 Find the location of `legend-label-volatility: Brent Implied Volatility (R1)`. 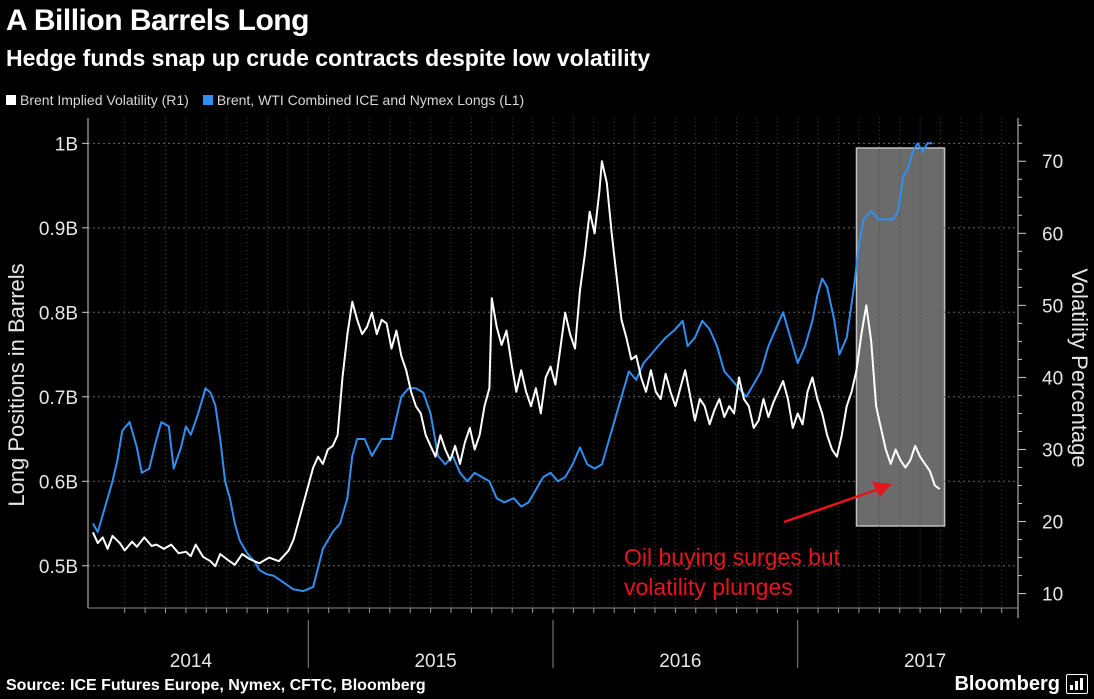

legend-label-volatility: Brent Implied Volatility (R1) is located at coordinates (104, 100).